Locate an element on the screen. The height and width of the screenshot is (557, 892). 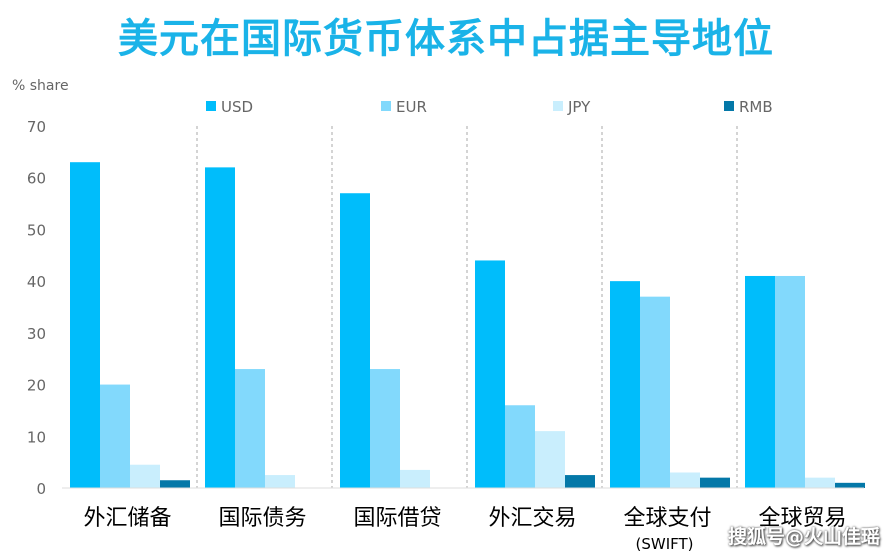
x-tick-label: 外汇交易 is located at coordinates (532, 518).